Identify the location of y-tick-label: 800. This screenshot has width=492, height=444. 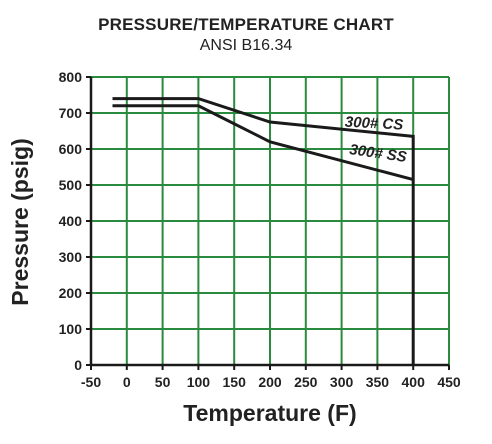
(71, 77).